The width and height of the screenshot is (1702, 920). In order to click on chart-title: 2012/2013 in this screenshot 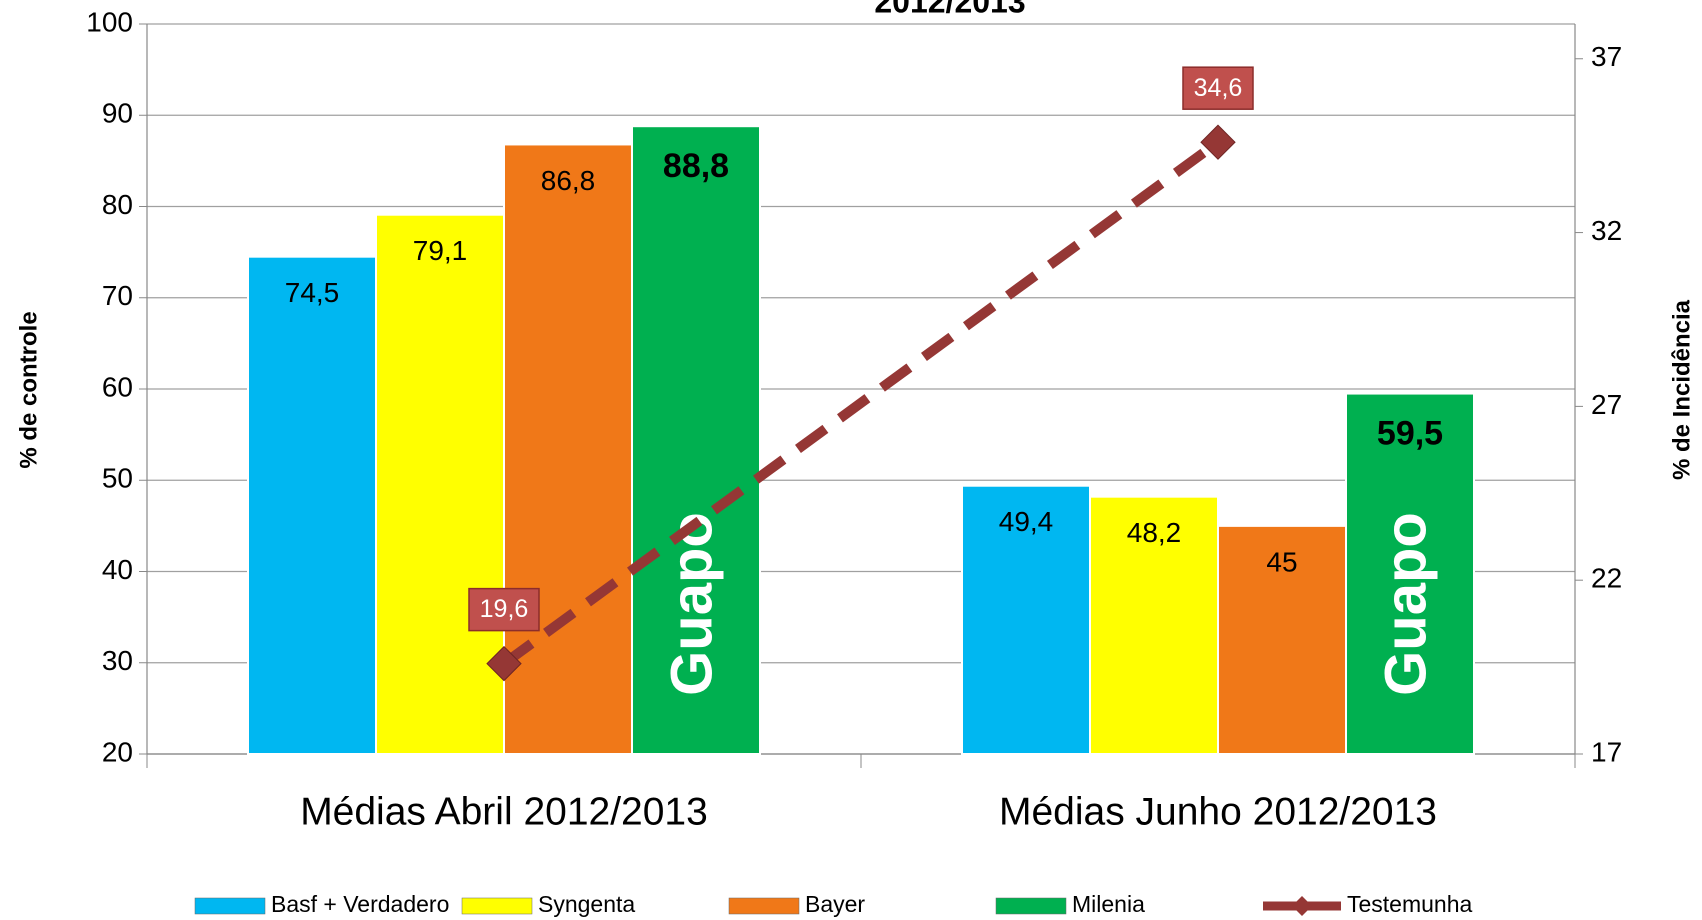, I will do `click(949, 9)`.